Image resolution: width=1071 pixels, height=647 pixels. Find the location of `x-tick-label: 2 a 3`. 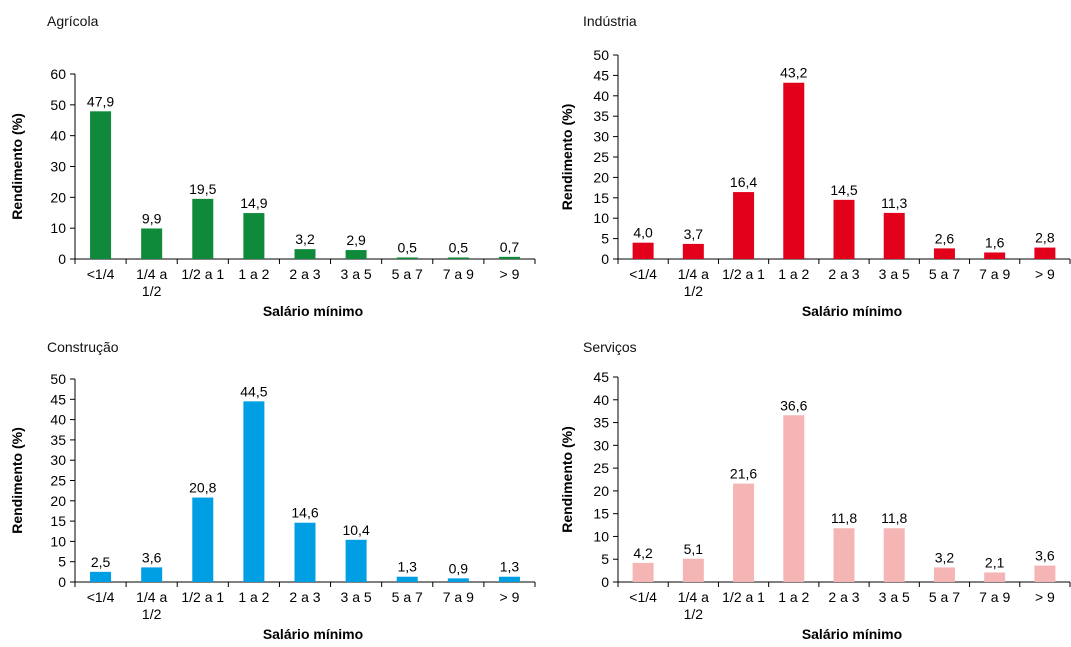

x-tick-label: 2 a 3 is located at coordinates (843, 274).